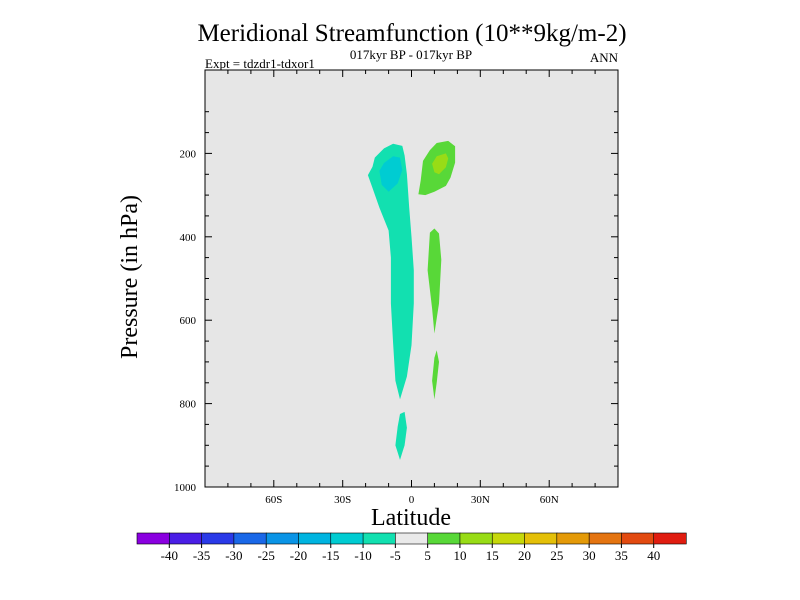 The height and width of the screenshot is (600, 800). Describe the element at coordinates (130, 277) in the screenshot. I see `y-axis-label: Pressure (in hPa)` at that location.